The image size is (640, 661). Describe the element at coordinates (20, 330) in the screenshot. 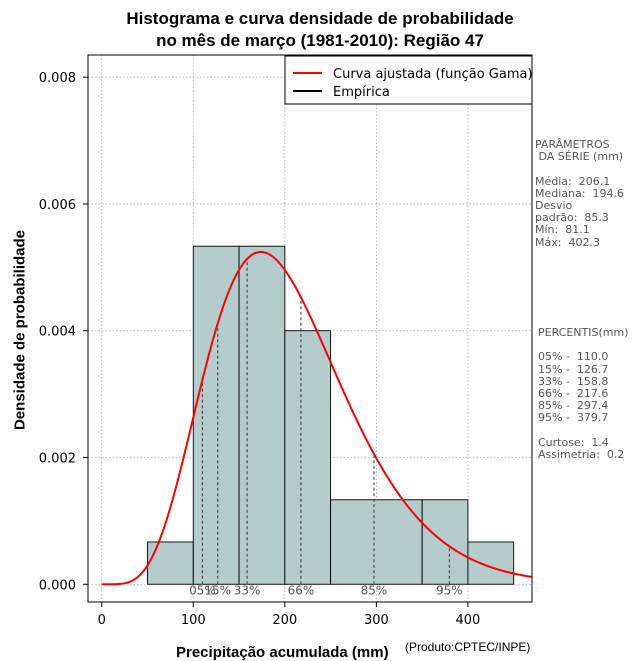

I see `y-axis-label: Densidade de probabilidade` at that location.